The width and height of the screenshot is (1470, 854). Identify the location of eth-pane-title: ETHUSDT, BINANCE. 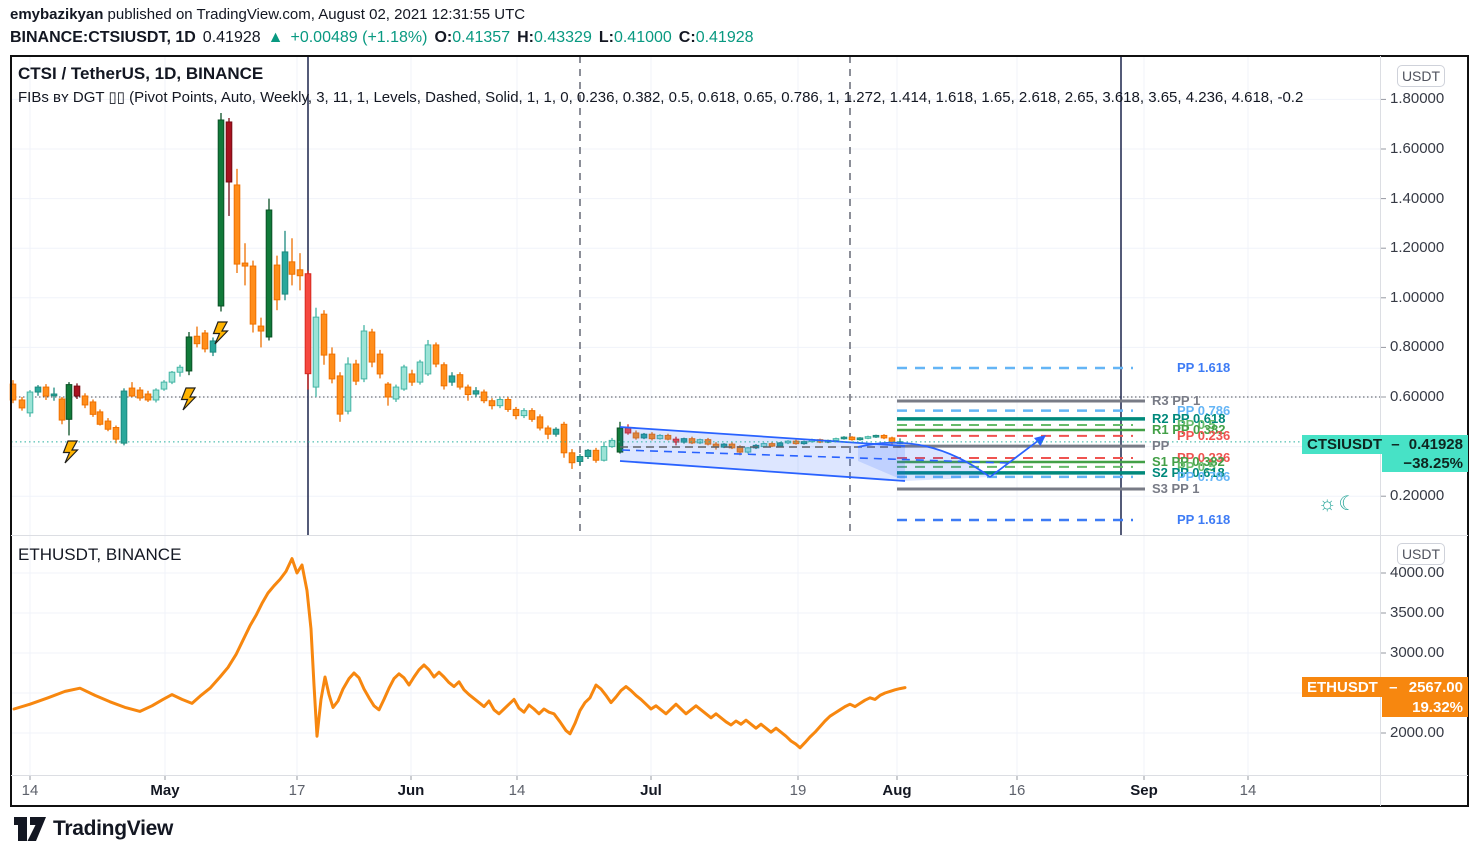
(100, 554).